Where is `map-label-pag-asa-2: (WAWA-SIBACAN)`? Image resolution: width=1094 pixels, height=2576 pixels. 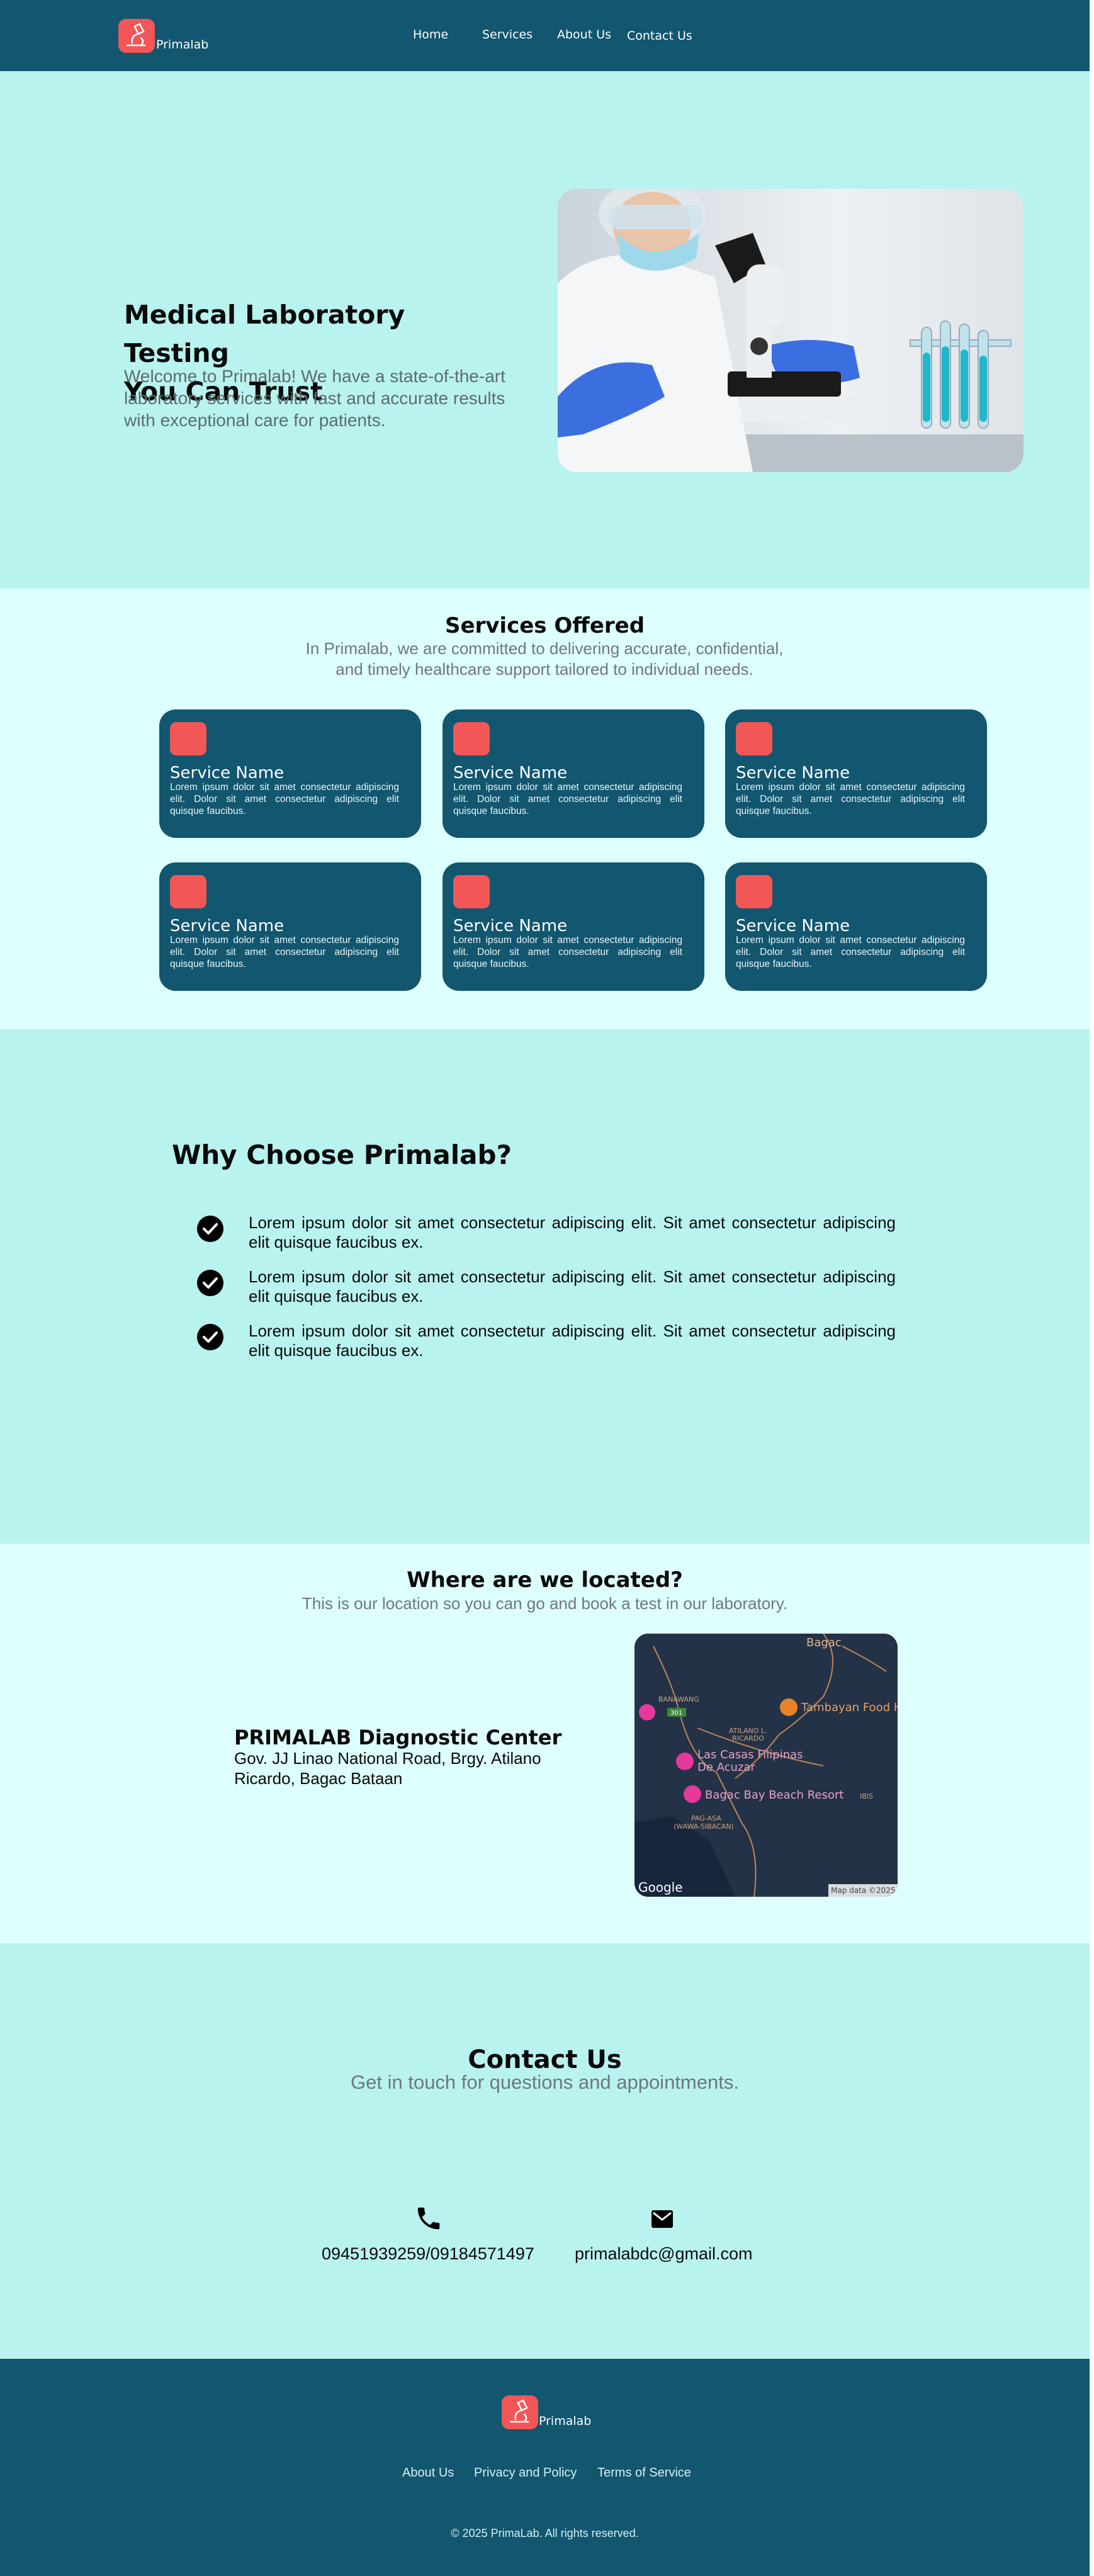
map-label-pag-asa-2: (WAWA-SIBACAN) is located at coordinates (704, 1826).